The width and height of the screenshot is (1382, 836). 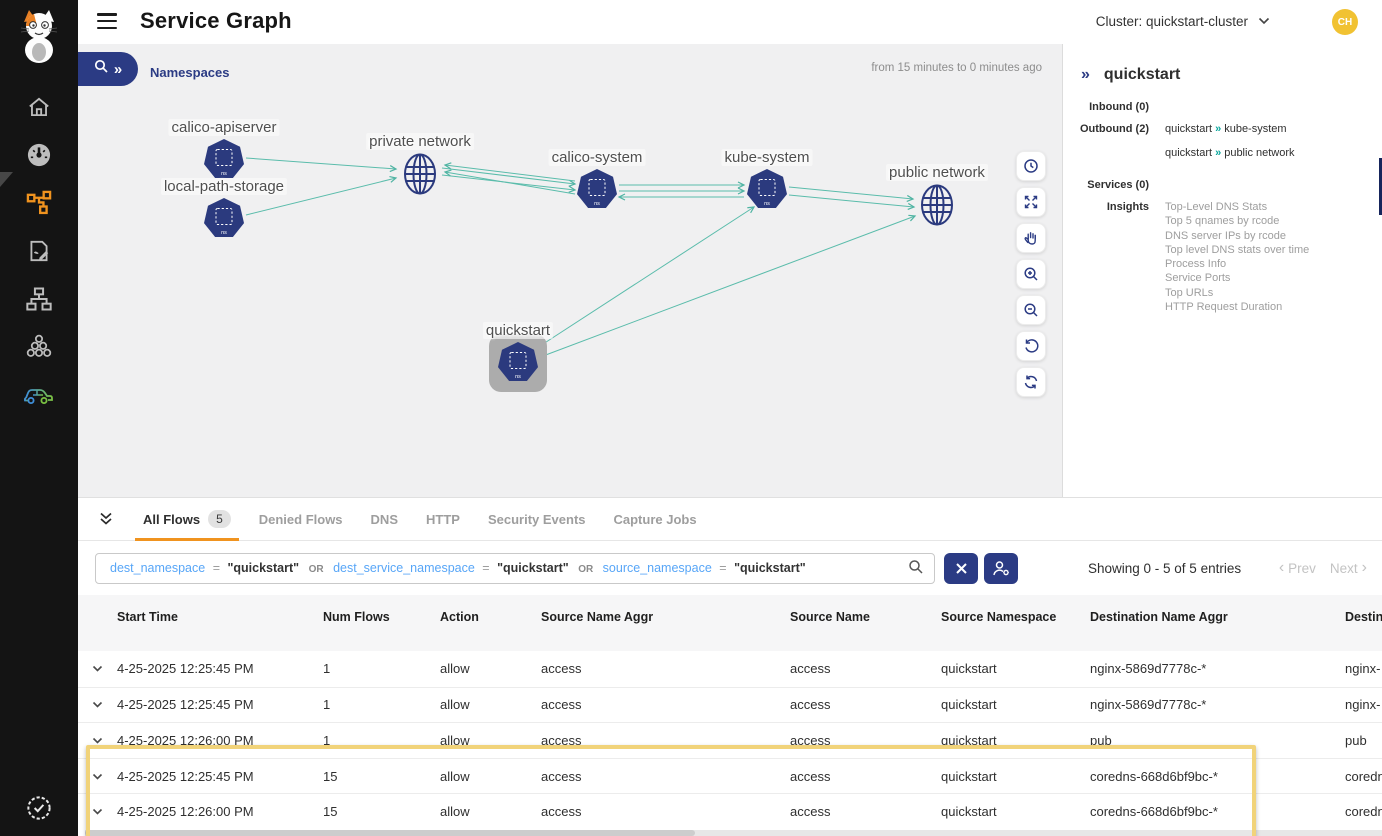 I want to click on outbound-entry: quickstart» public network, so click(x=1230, y=153).